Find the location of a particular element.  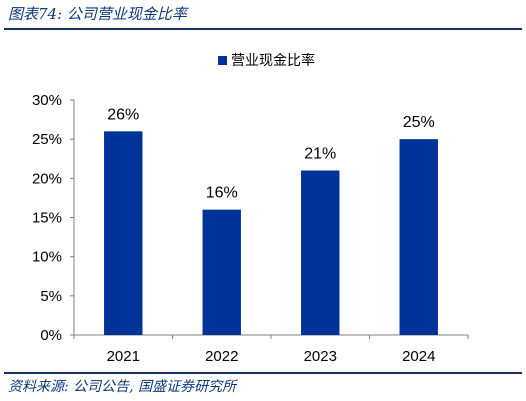

x-axis: 2021 2022 2023 2024 is located at coordinates (271, 349).